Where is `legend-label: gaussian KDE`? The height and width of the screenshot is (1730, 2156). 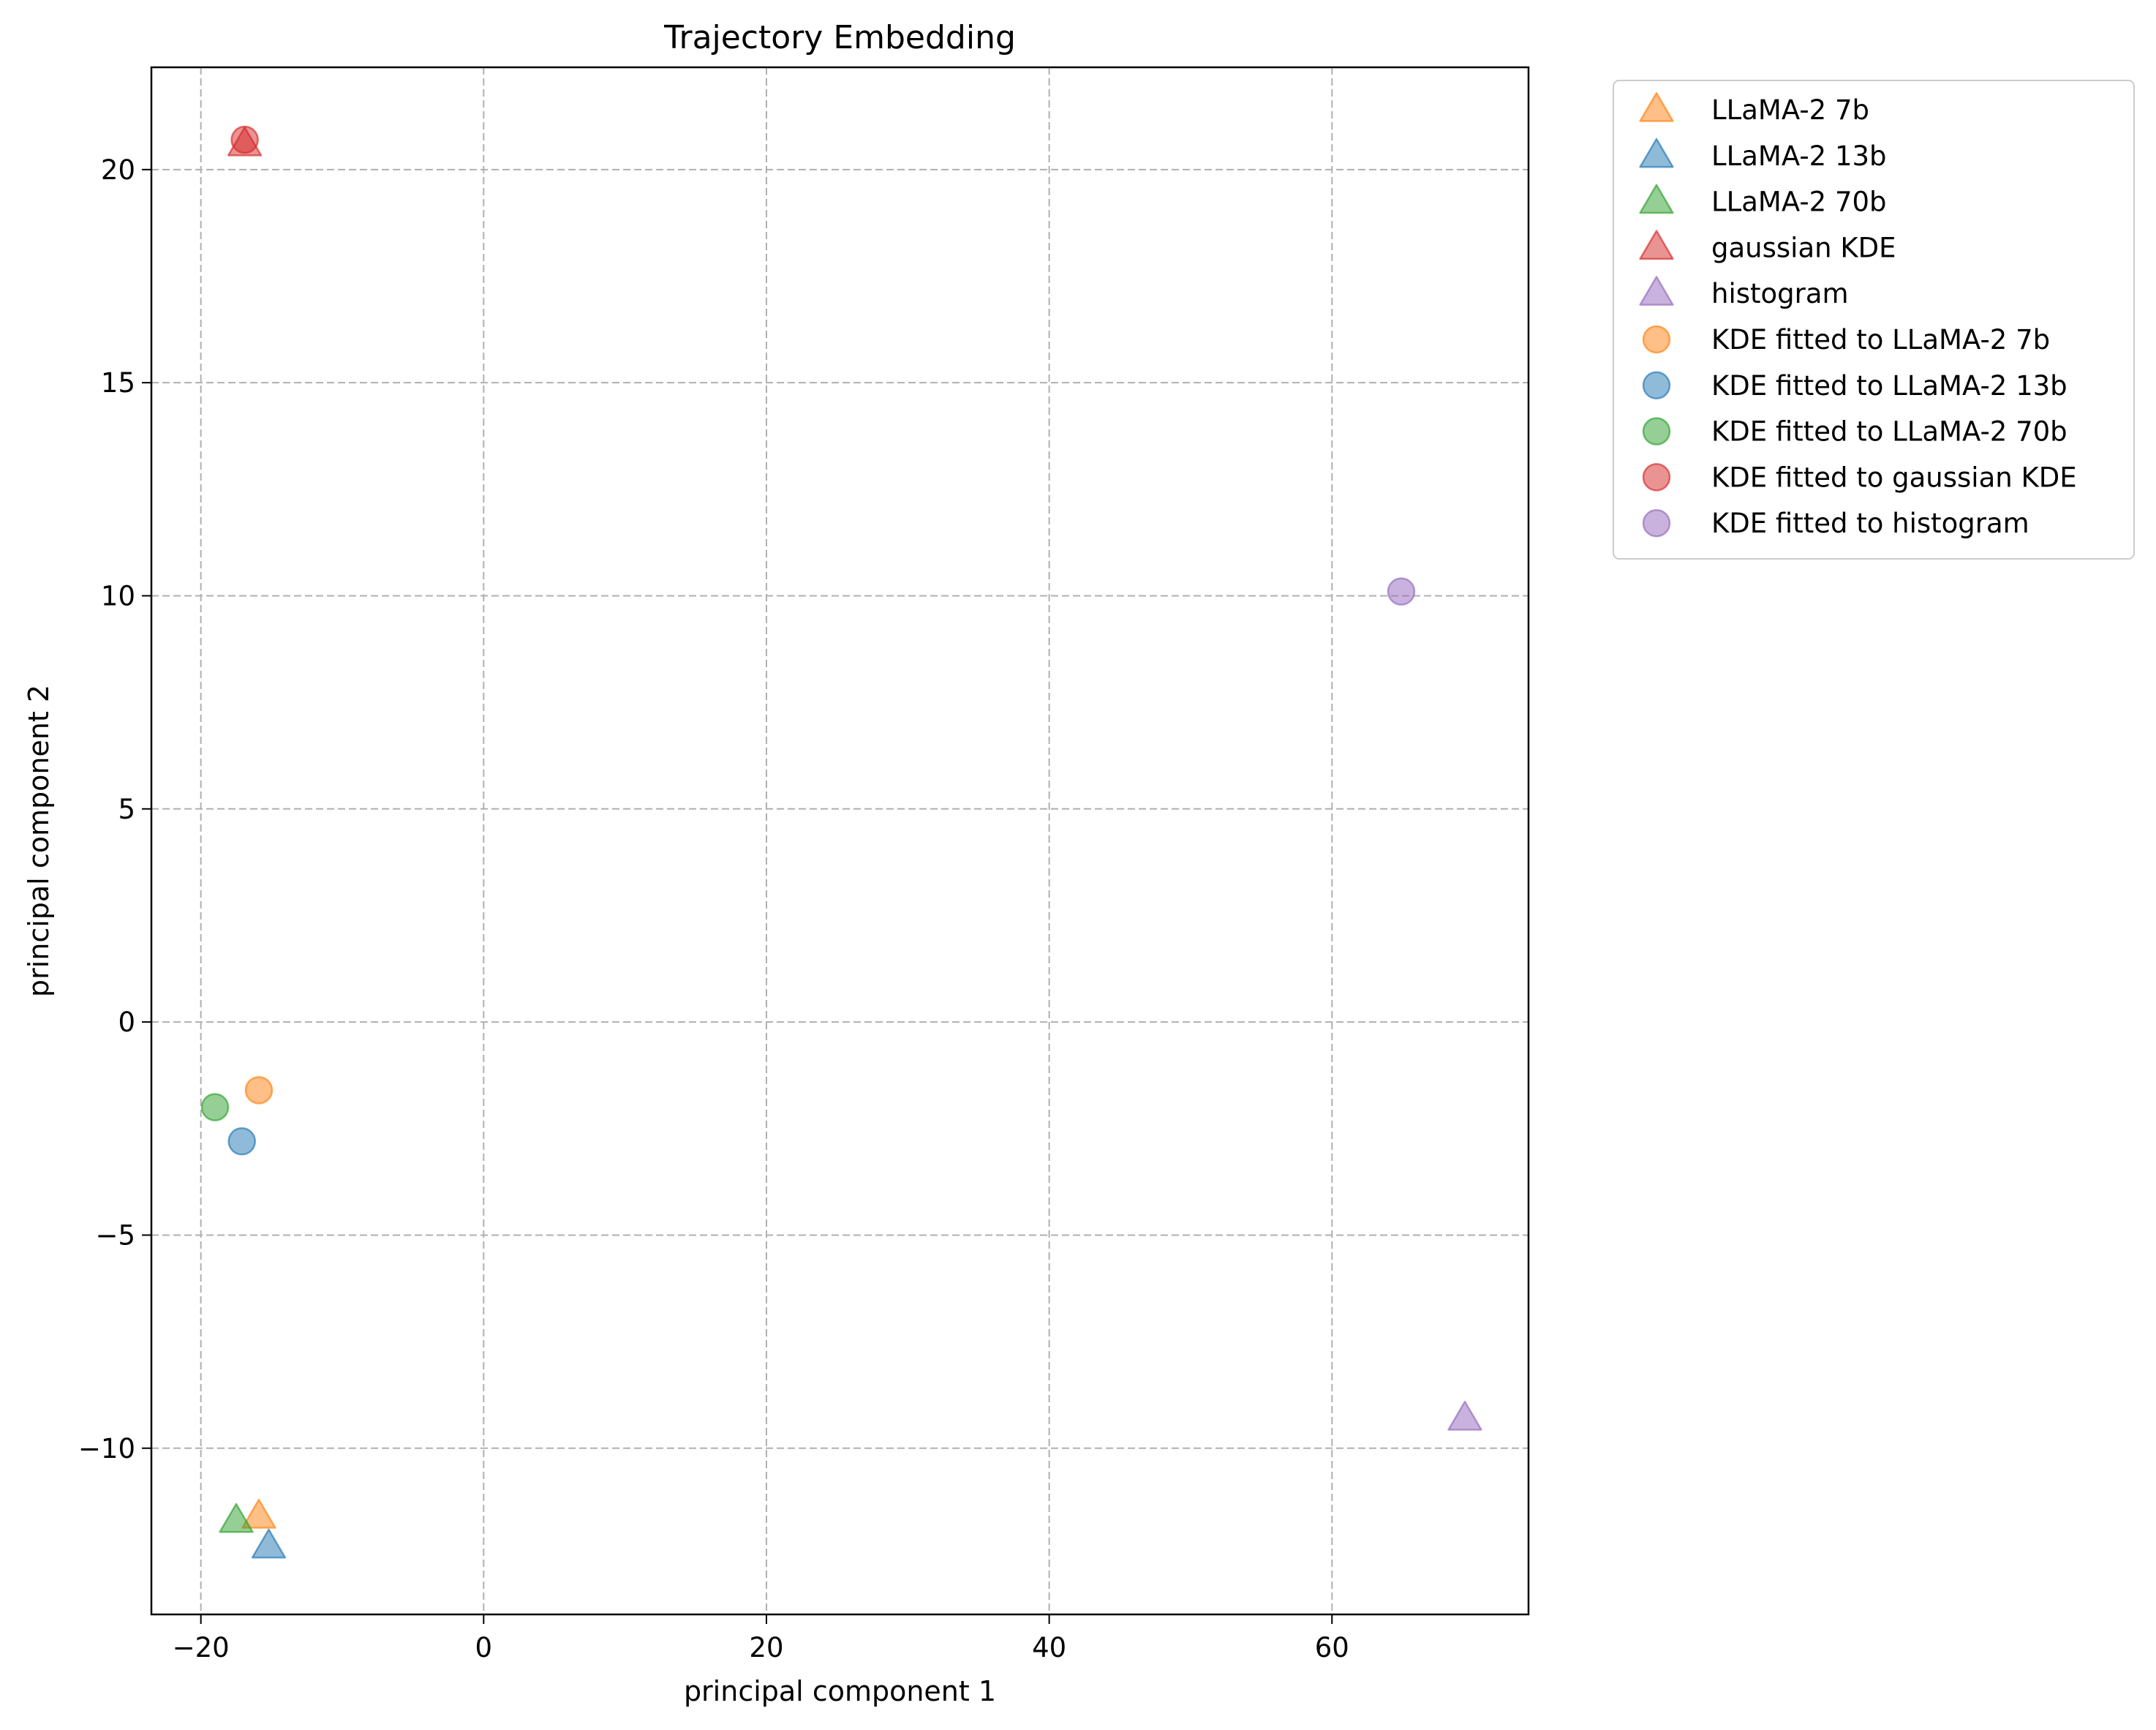 legend-label: gaussian KDE is located at coordinates (1803, 247).